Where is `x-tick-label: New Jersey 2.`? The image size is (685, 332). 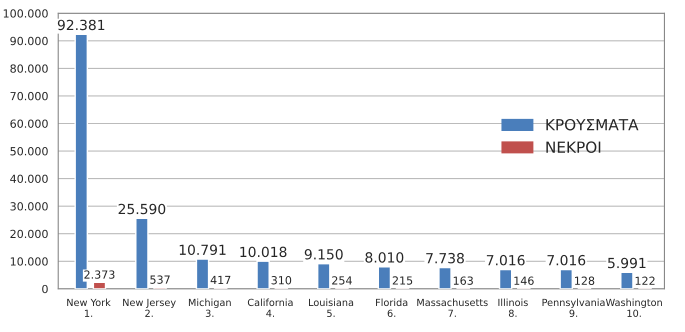 x-tick-label: New Jersey 2. is located at coordinates (149, 307).